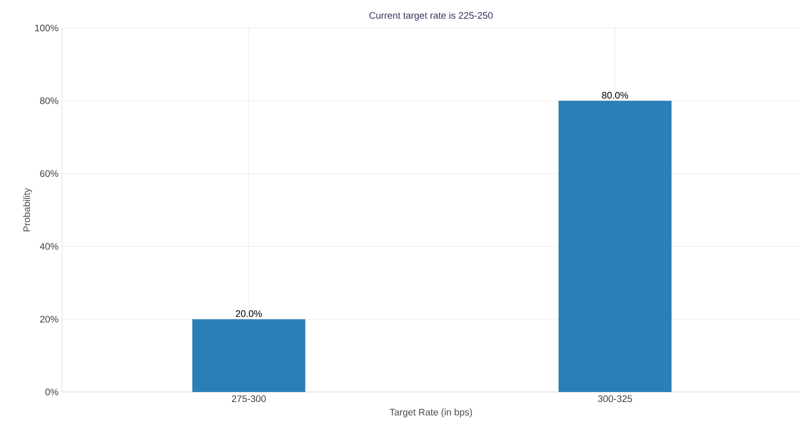 This screenshot has height=448, width=808. Describe the element at coordinates (249, 313) in the screenshot. I see `data-label: 20.0%` at that location.